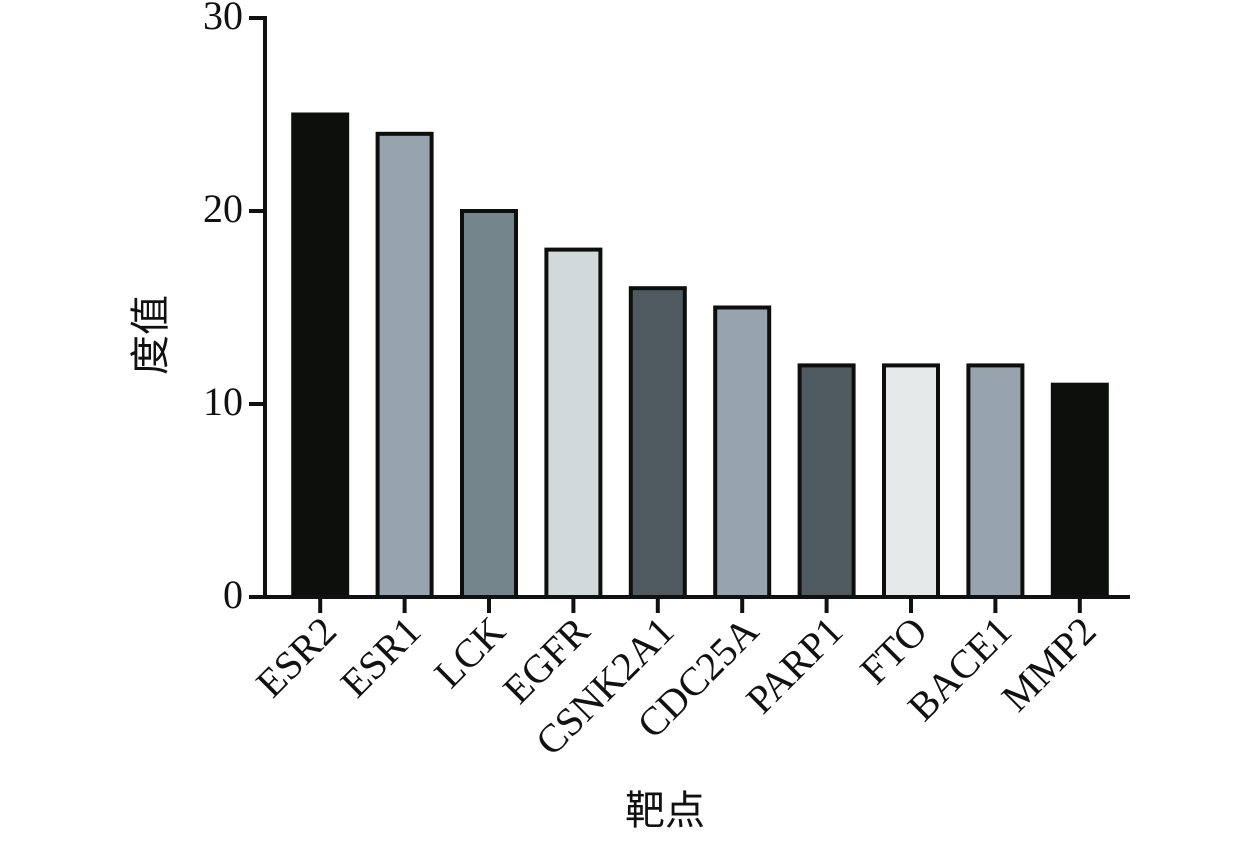 The image size is (1260, 843). Describe the element at coordinates (223, 401) in the screenshot. I see `y-tick-label: 10` at that location.